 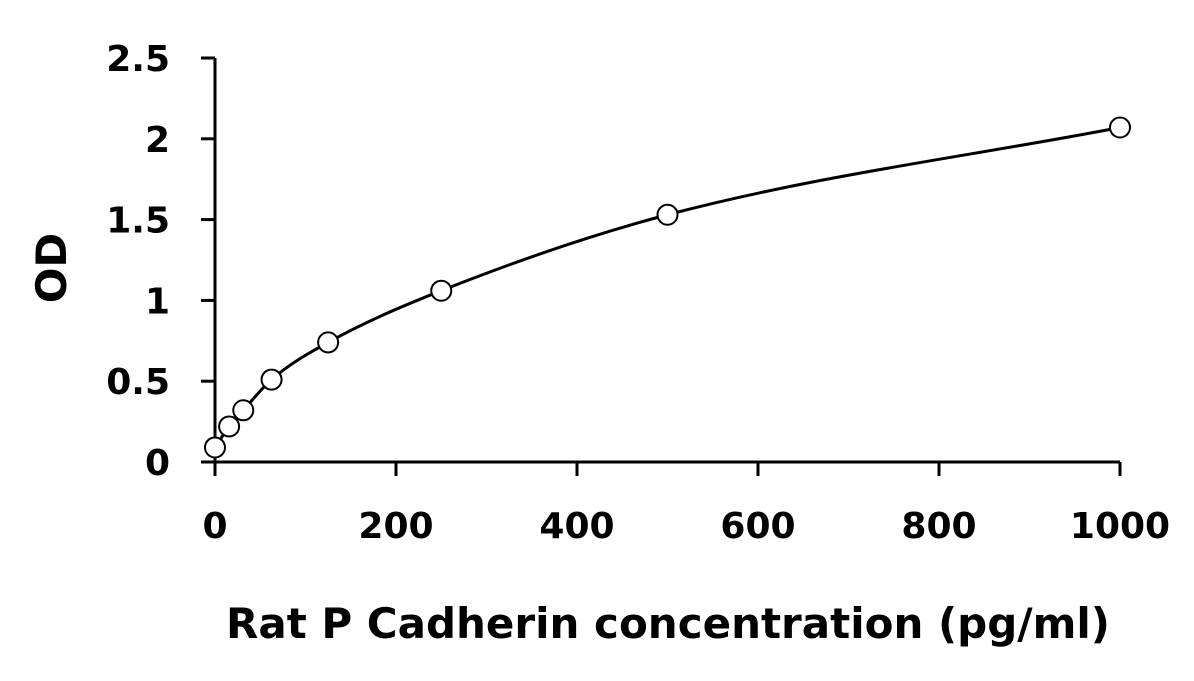 I want to click on y-tick-label: 1, so click(x=157, y=301).